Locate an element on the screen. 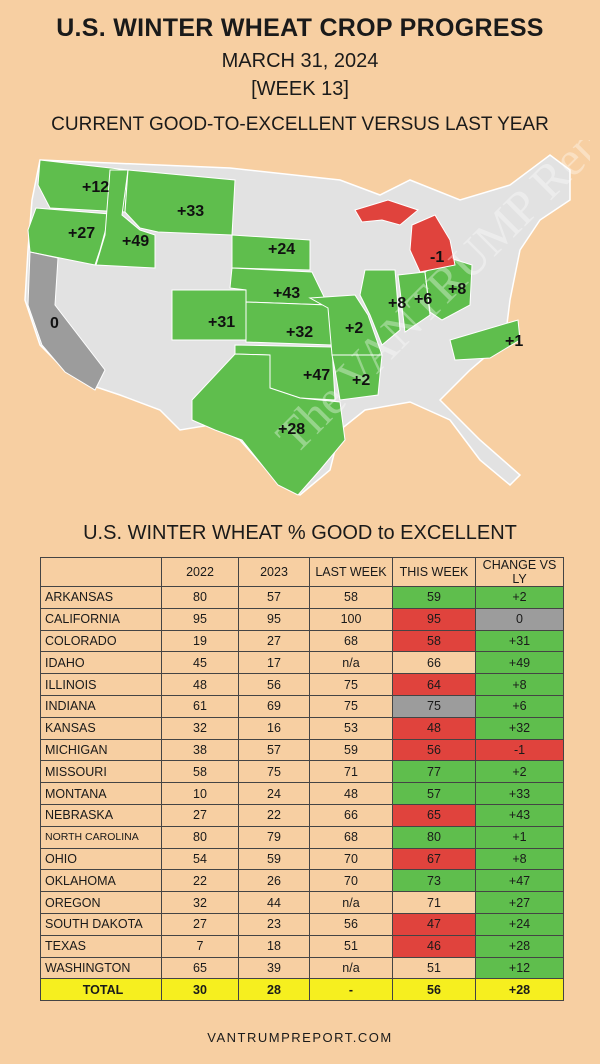 The height and width of the screenshot is (1064, 600). cell-this-week: 48 is located at coordinates (434, 728).